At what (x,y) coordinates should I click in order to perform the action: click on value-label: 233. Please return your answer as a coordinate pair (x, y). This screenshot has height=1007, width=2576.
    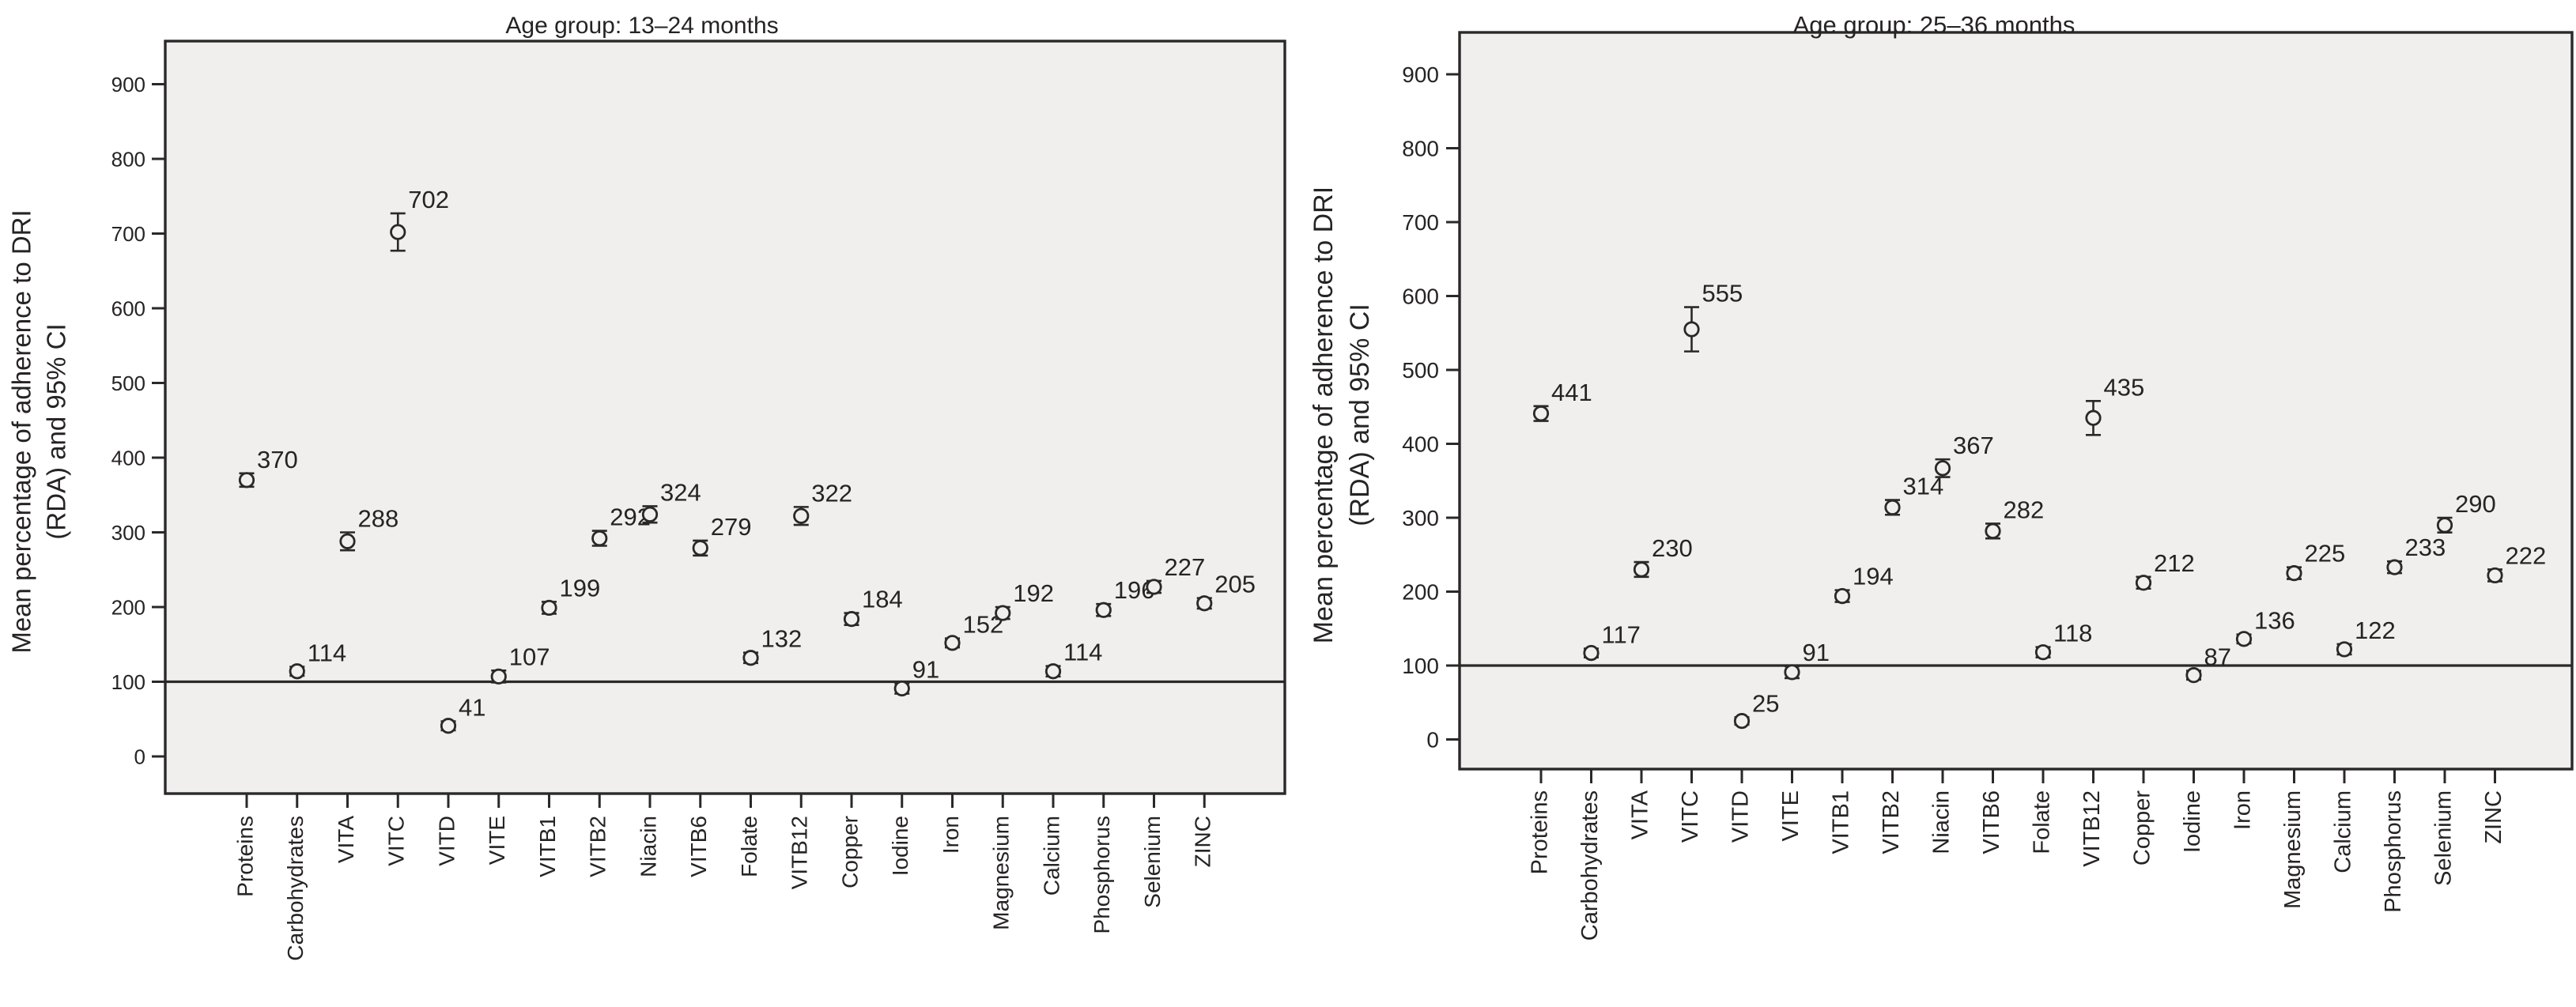
    Looking at the image, I should click on (2425, 547).